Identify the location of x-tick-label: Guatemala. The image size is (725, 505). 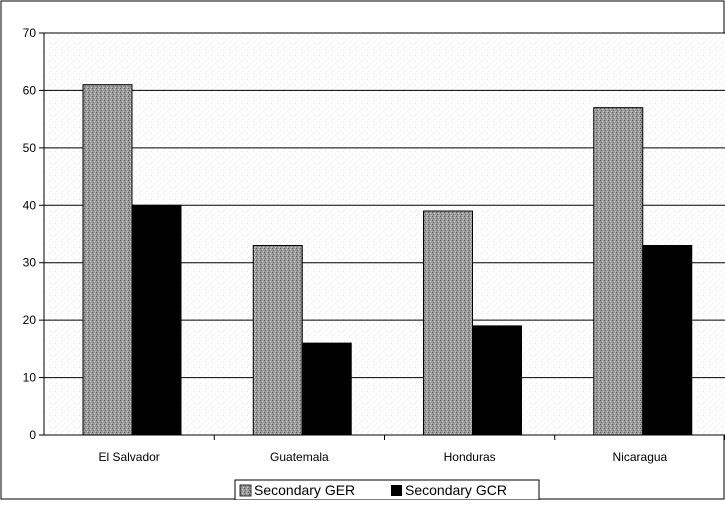
(299, 457).